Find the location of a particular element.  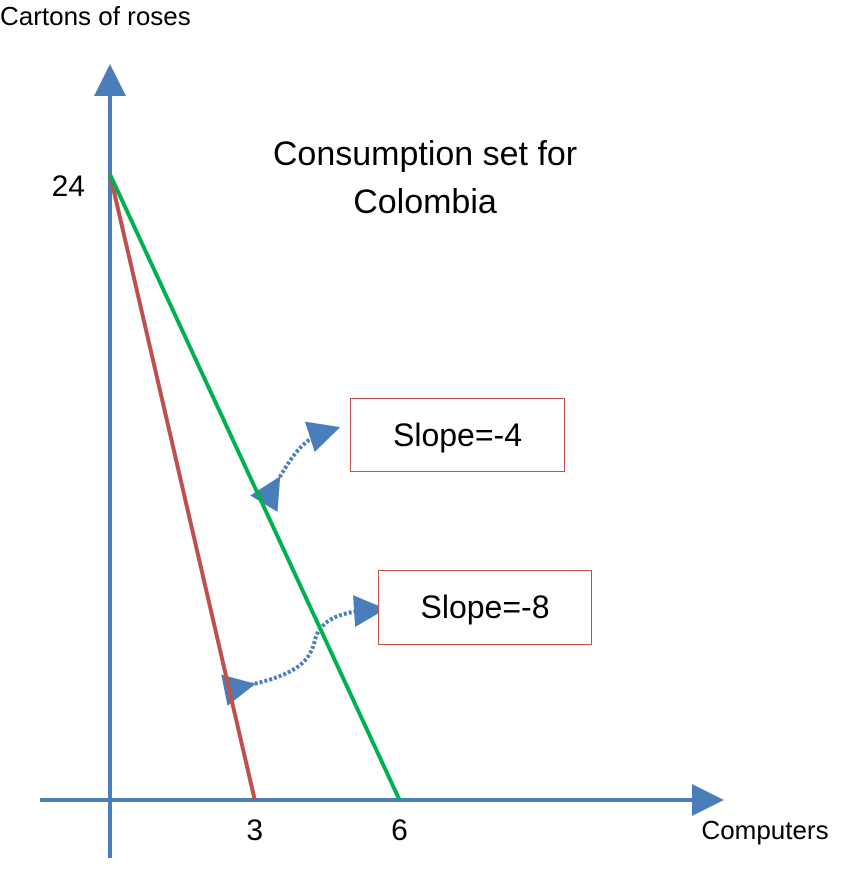

y-axis-label: Cartons of roses is located at coordinates (95, 16).